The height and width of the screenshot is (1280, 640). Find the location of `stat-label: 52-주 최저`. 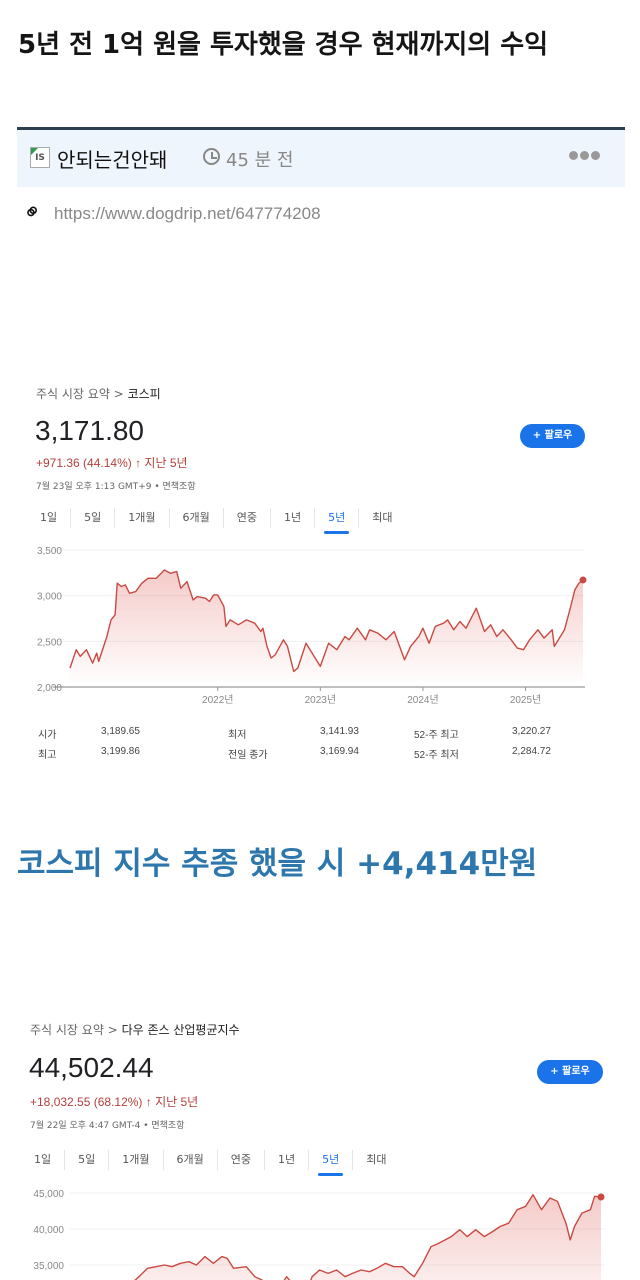

stat-label: 52-주 최저 is located at coordinates (436, 755).